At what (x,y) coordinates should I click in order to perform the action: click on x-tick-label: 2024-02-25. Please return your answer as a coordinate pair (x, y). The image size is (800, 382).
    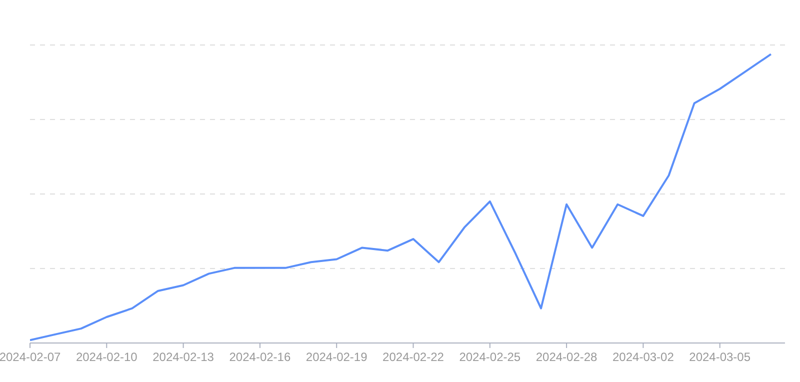
    Looking at the image, I should click on (490, 357).